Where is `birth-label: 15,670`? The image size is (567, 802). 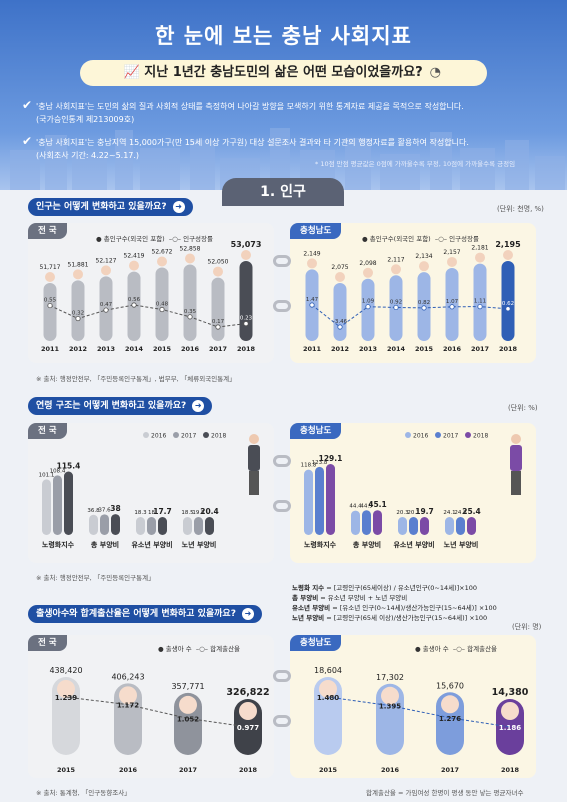 birth-label: 15,670 is located at coordinates (450, 685).